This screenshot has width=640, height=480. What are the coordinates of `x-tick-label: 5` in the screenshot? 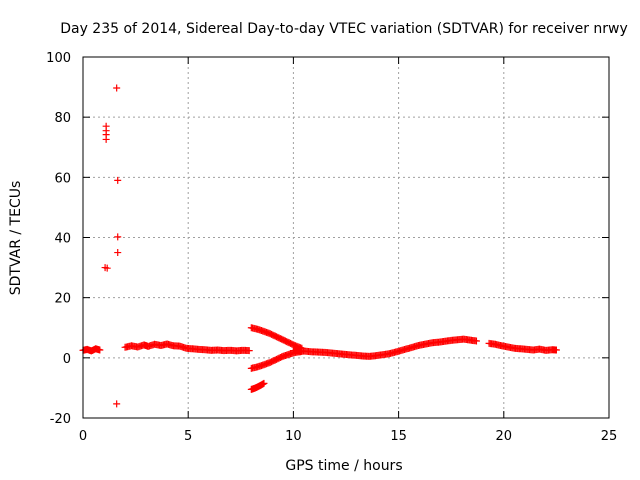 It's located at (188, 436).